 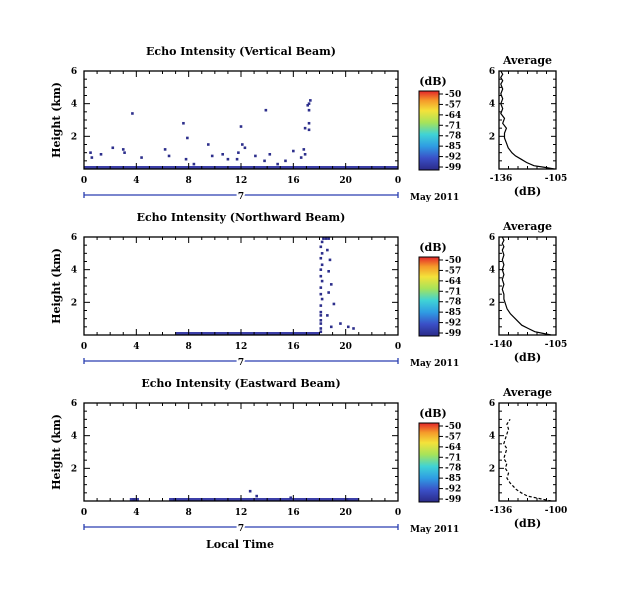 What do you see at coordinates (527, 191) in the screenshot?
I see `average-x-label: (dB)` at bounding box center [527, 191].